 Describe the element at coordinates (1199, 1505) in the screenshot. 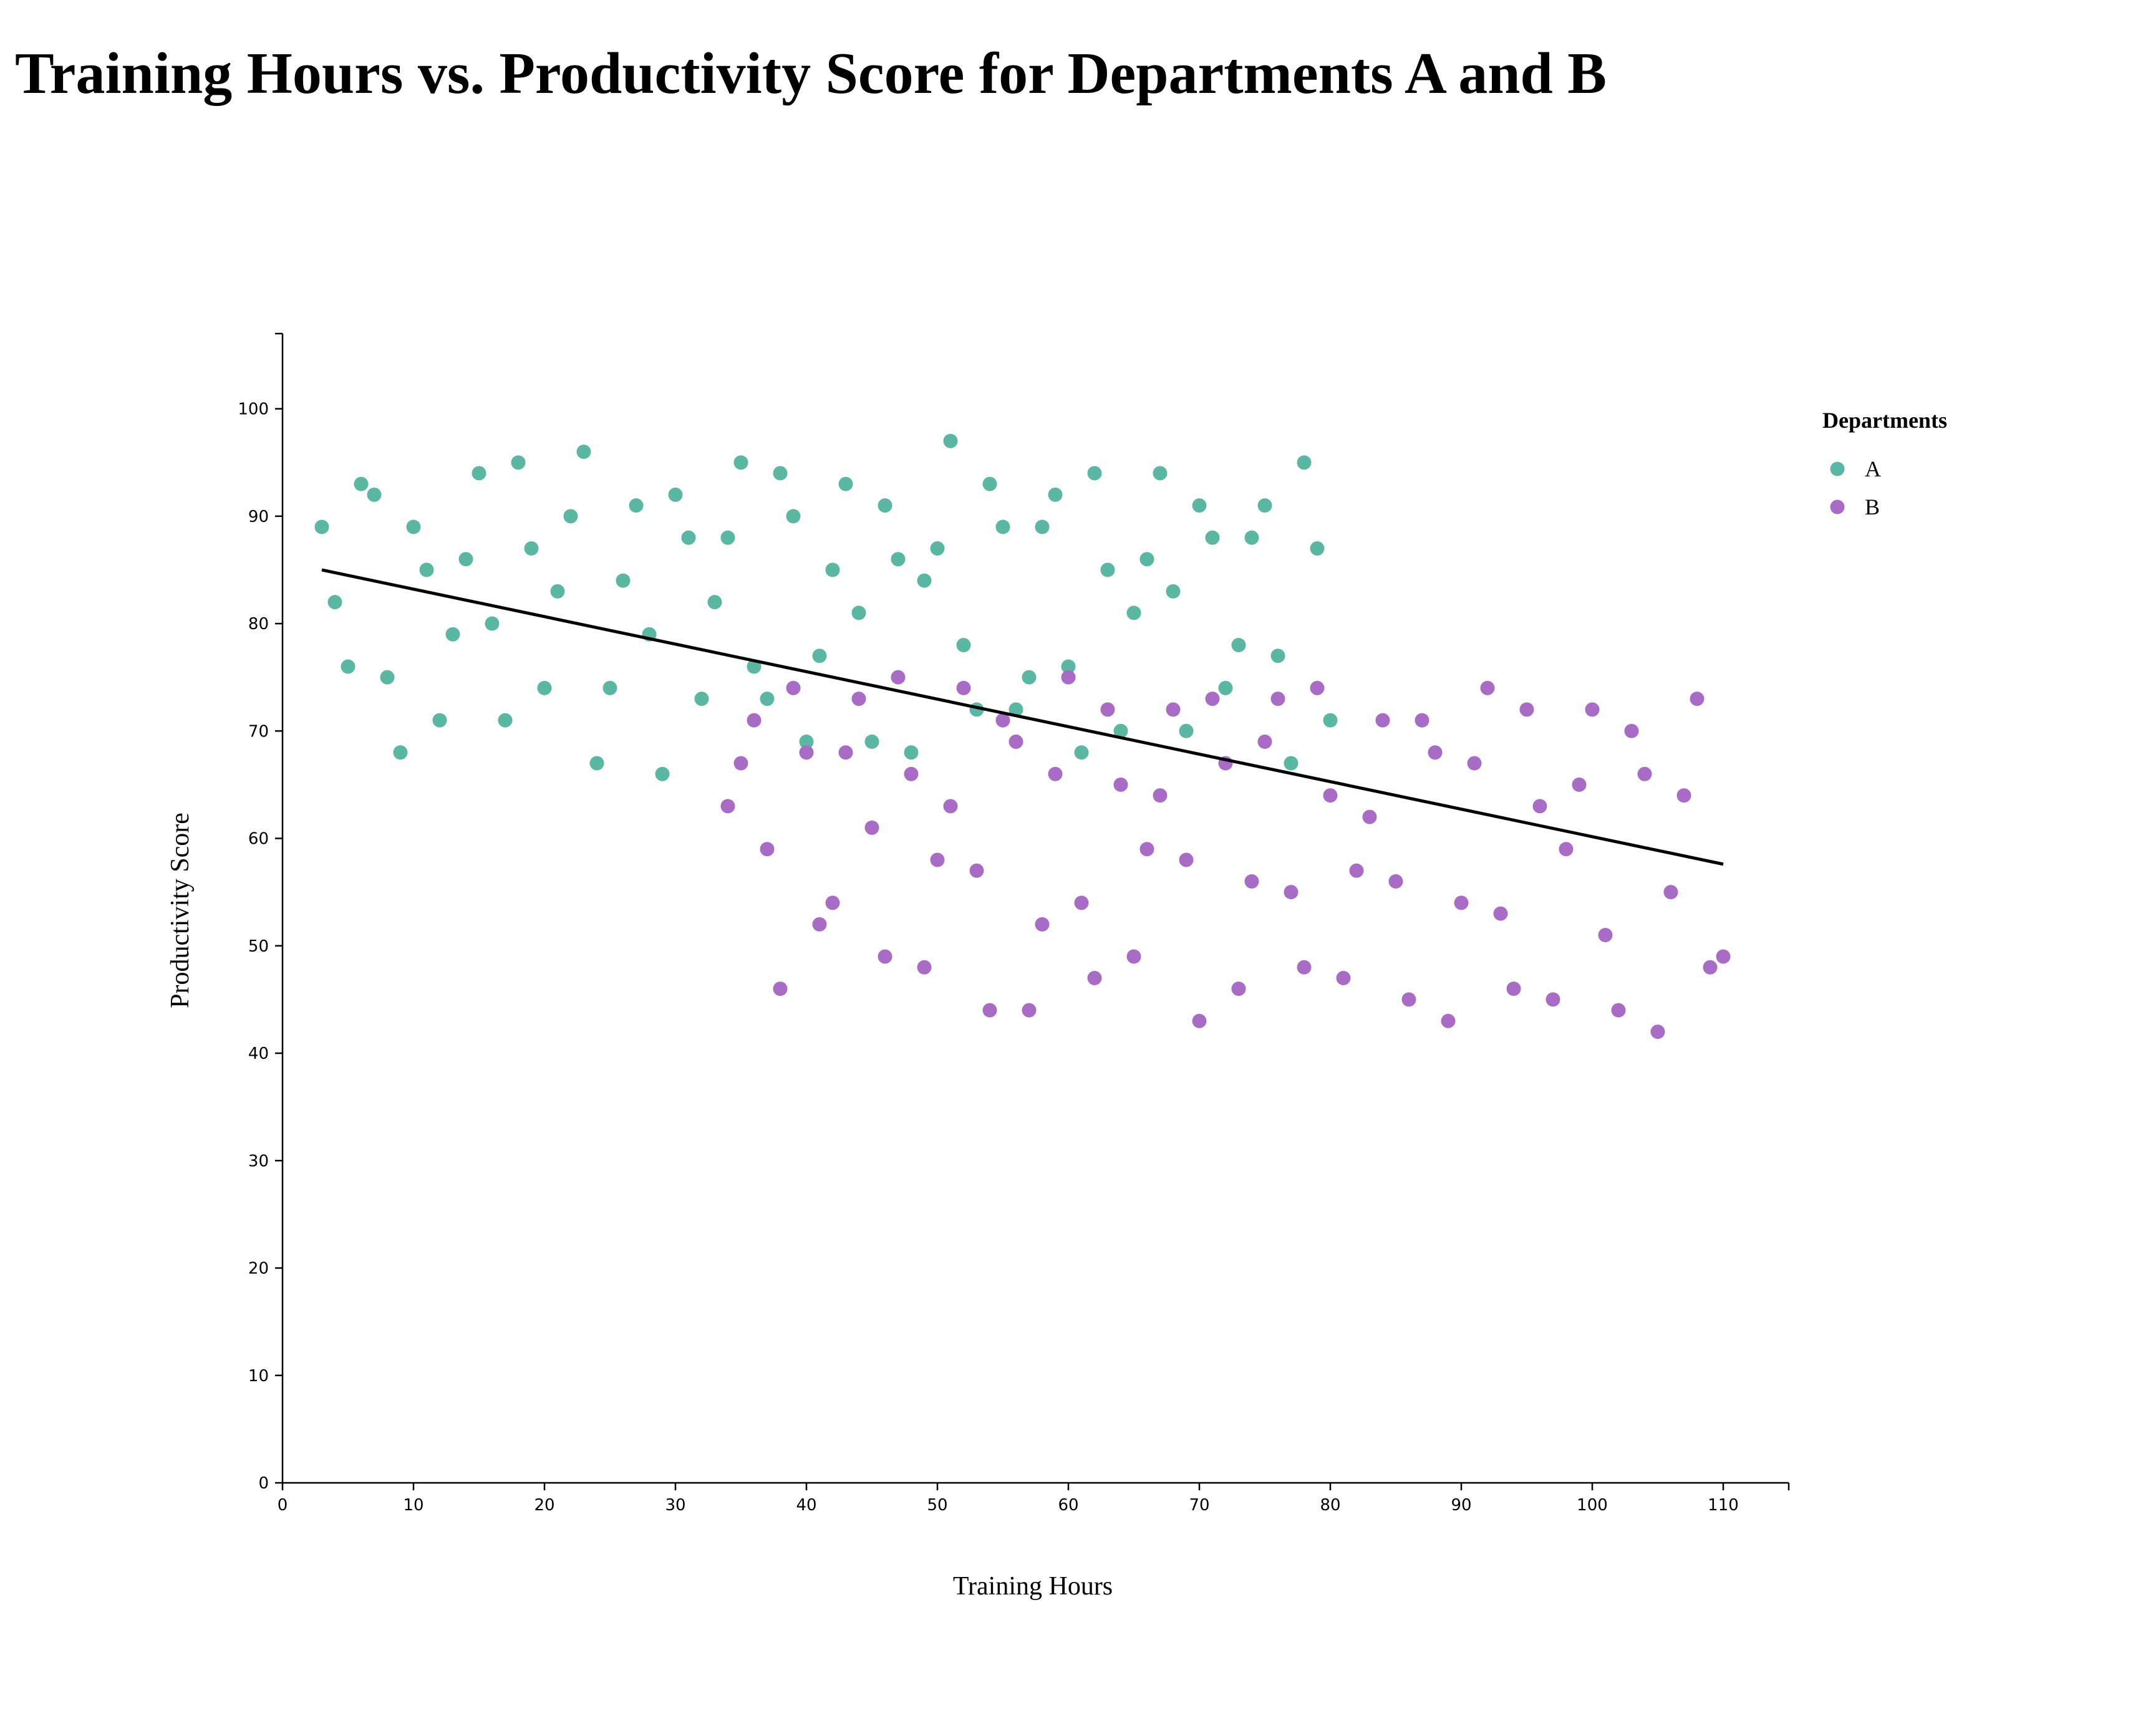

I see `x-tick-label: 70` at that location.